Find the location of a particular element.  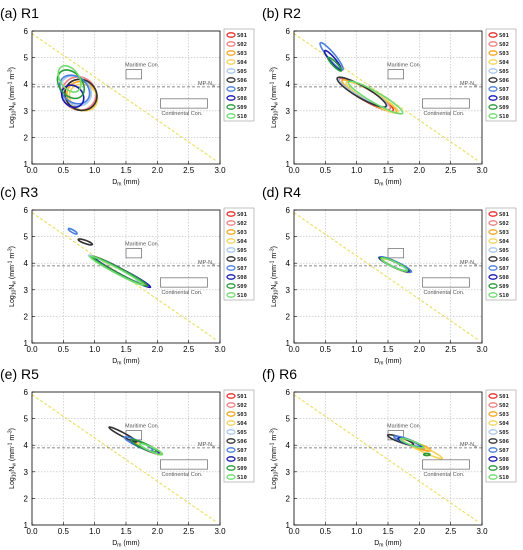

legend-label-s03: S03 is located at coordinates (242, 415).